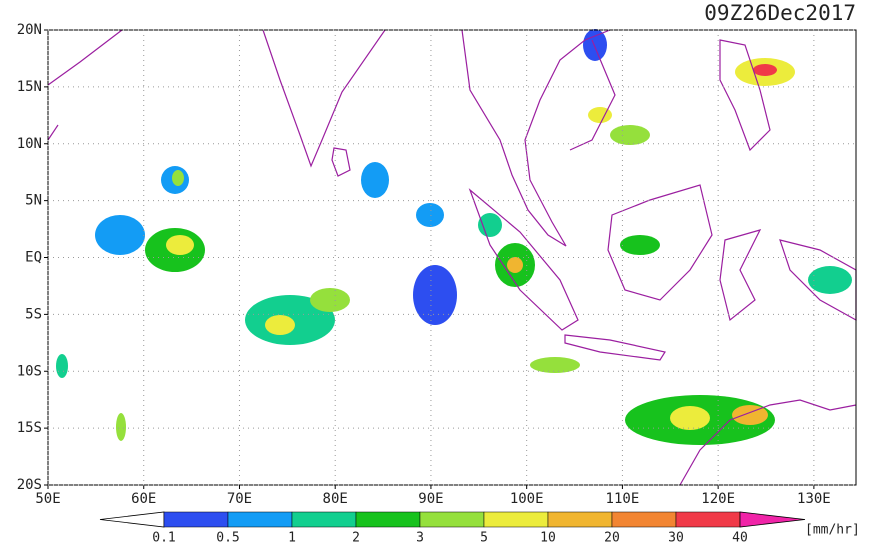 The width and height of the screenshot is (880, 544). Describe the element at coordinates (163, 537) in the screenshot. I see `colorbar-label: 0.1` at that location.